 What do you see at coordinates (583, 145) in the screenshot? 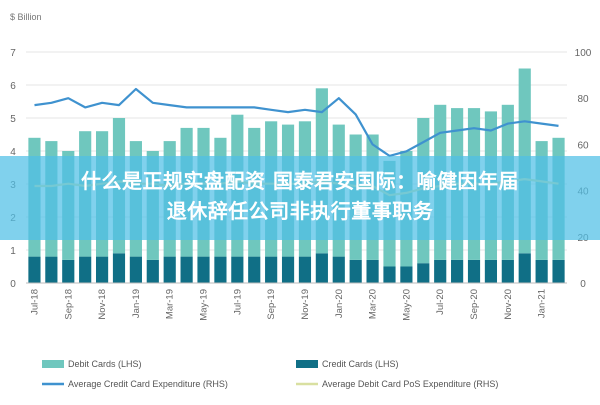
I see `right-tick-label: 60` at bounding box center [583, 145].